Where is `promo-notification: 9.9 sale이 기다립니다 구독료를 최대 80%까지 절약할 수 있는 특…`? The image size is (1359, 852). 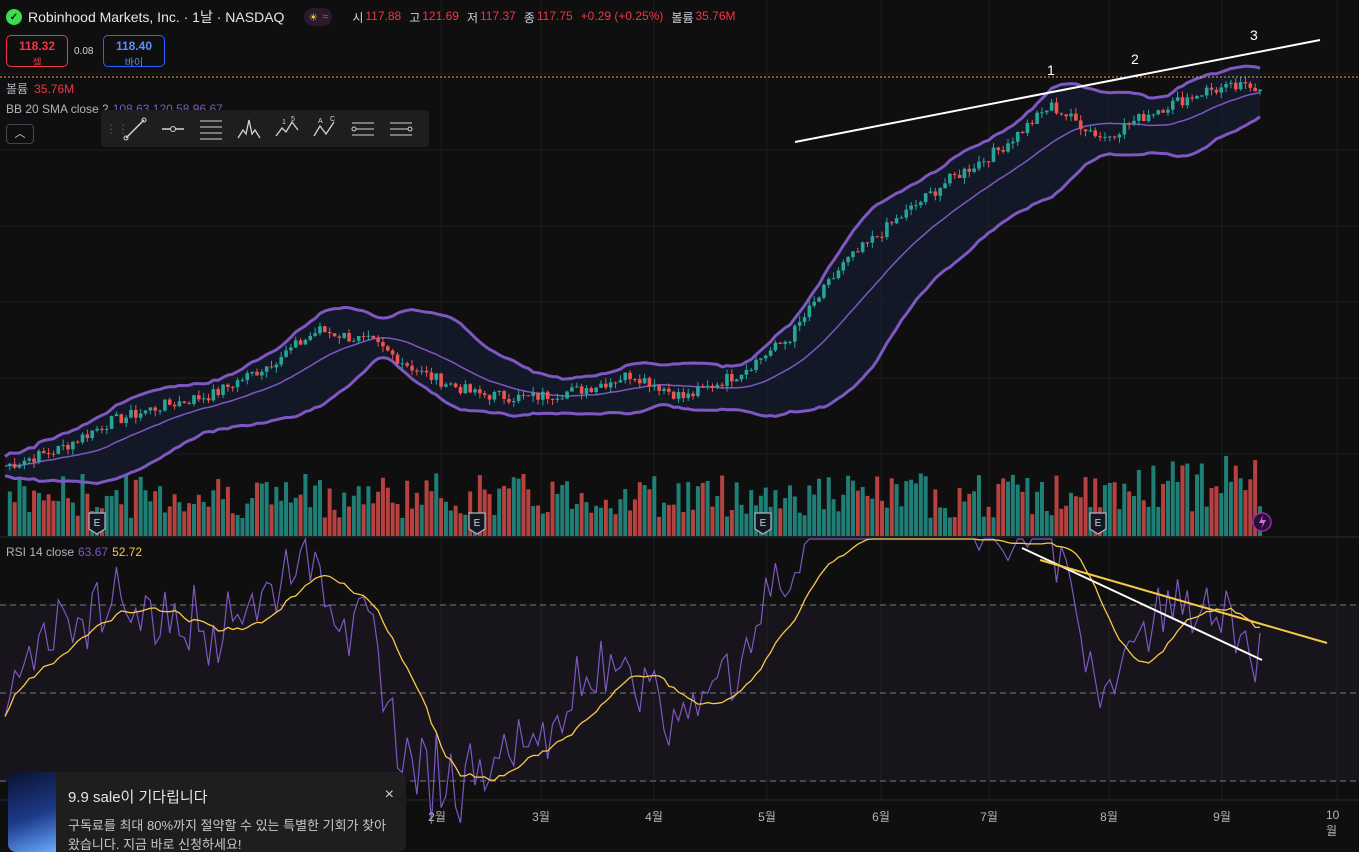
promo-notification: 9.9 sale이 기다립니다 구독료를 최대 80%까지 절약할 수 있는 특… is located at coordinates (207, 812).